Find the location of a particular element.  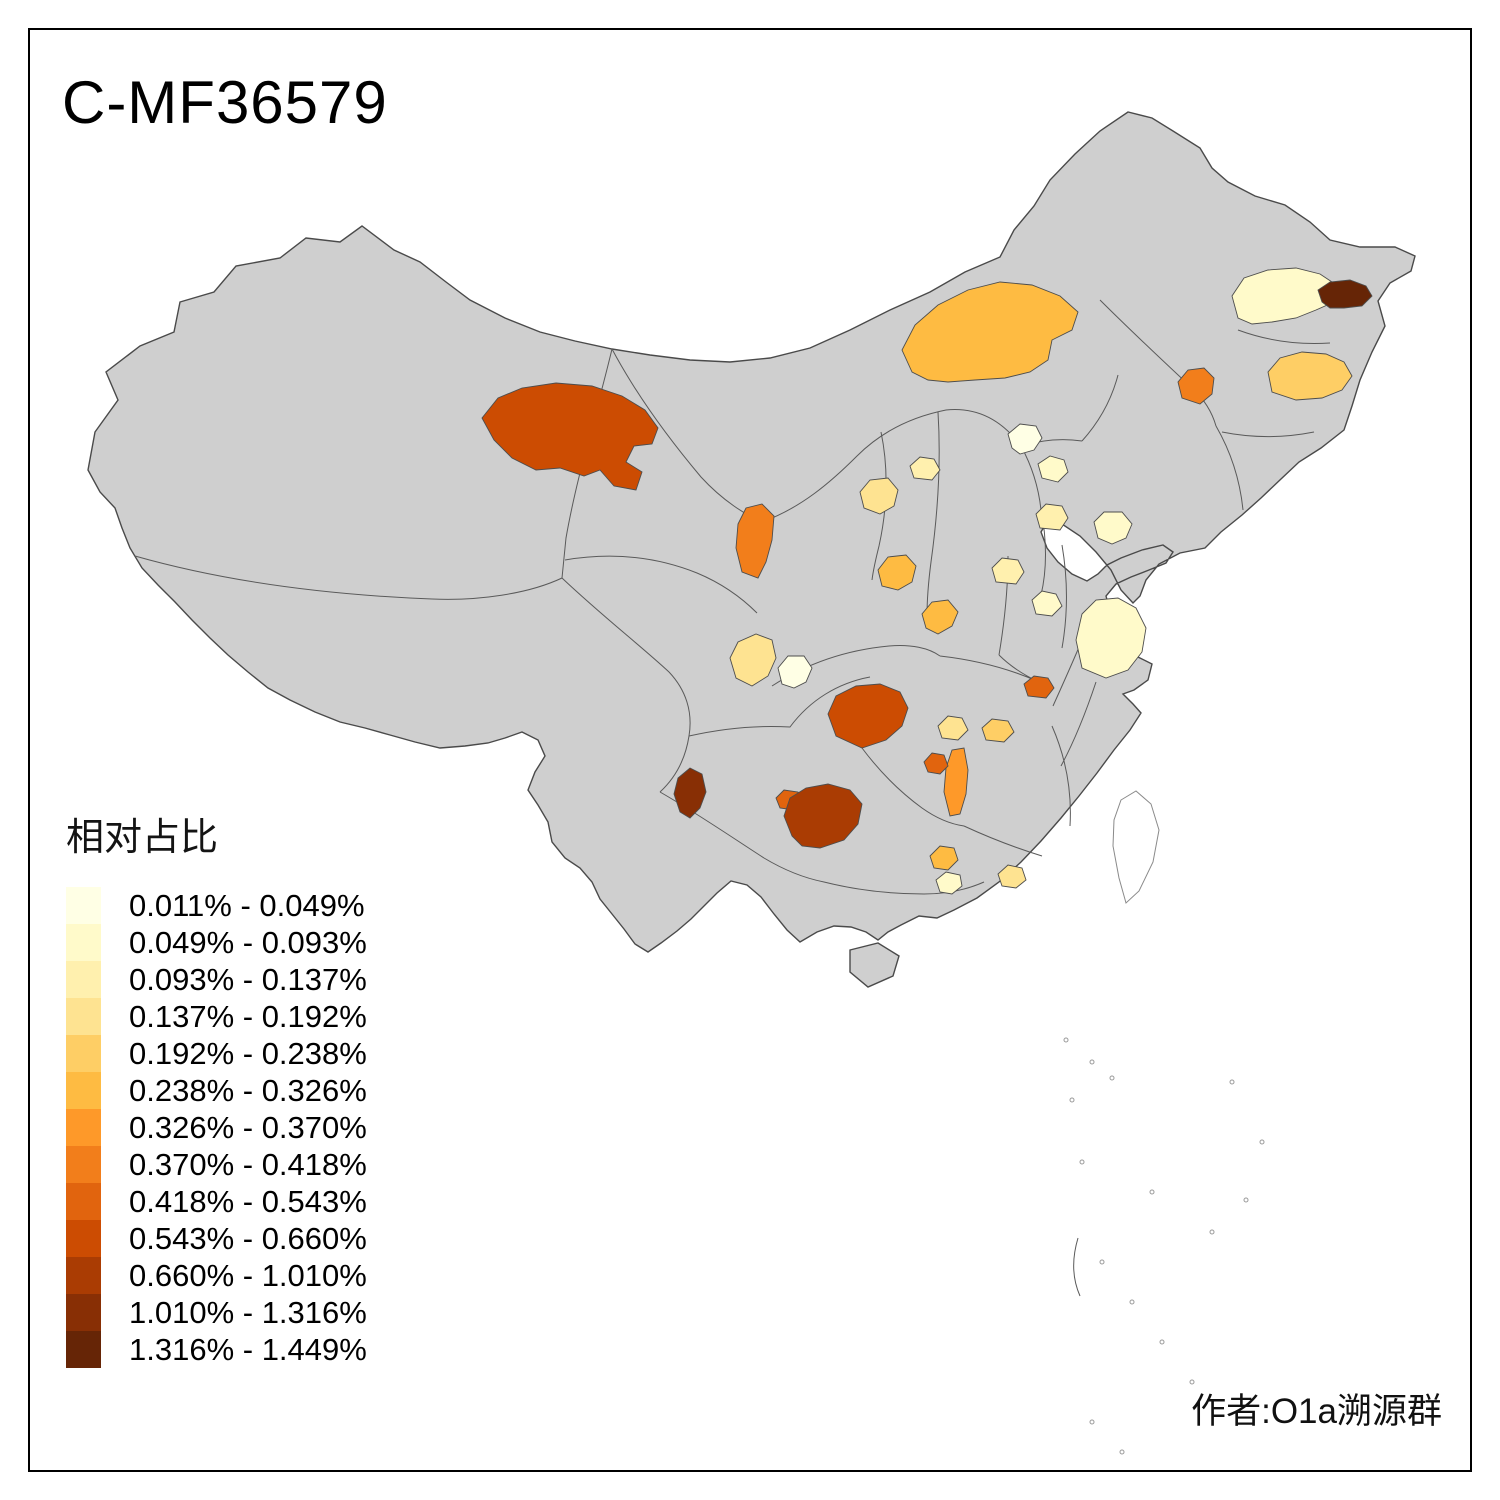

legend-row: 0.418% - 0.543% is located at coordinates (276, 1201).